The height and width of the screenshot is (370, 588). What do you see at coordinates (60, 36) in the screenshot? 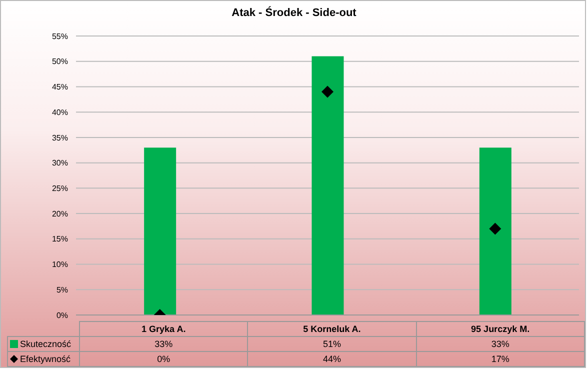
I see `y-tick-label: 55%` at bounding box center [60, 36].